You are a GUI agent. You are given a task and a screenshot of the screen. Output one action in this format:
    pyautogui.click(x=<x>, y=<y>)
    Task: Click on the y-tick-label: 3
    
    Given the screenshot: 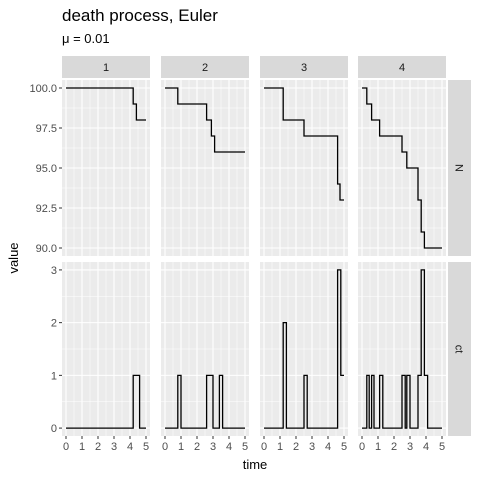 What is the action you would take?
    pyautogui.click(x=54, y=271)
    